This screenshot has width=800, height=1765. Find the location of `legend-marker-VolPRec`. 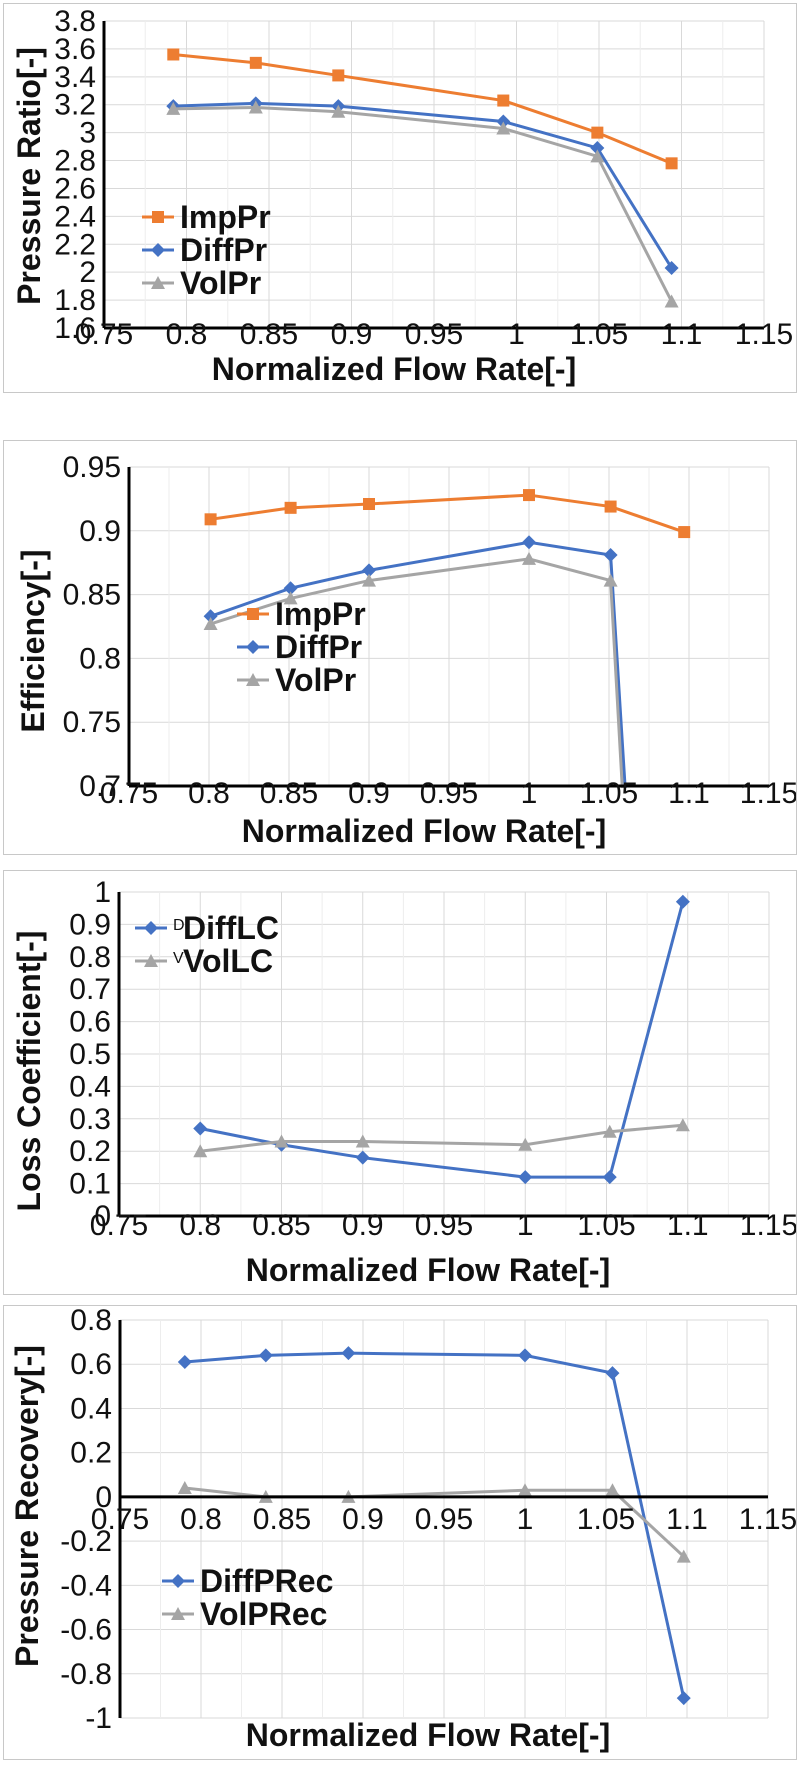

legend-marker-VolPRec is located at coordinates (178, 1613).